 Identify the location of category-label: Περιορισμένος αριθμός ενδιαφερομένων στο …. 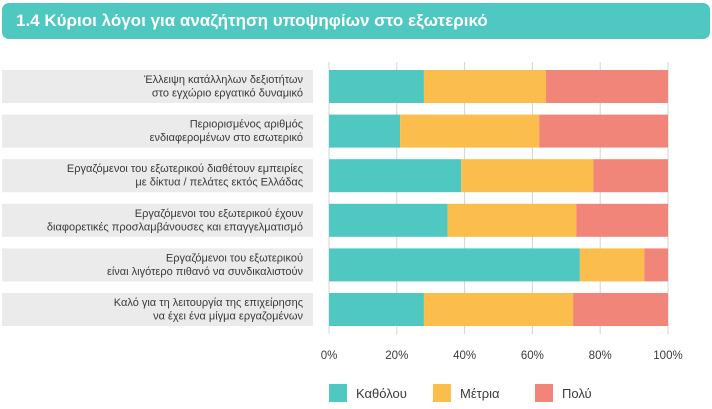
(226, 132).